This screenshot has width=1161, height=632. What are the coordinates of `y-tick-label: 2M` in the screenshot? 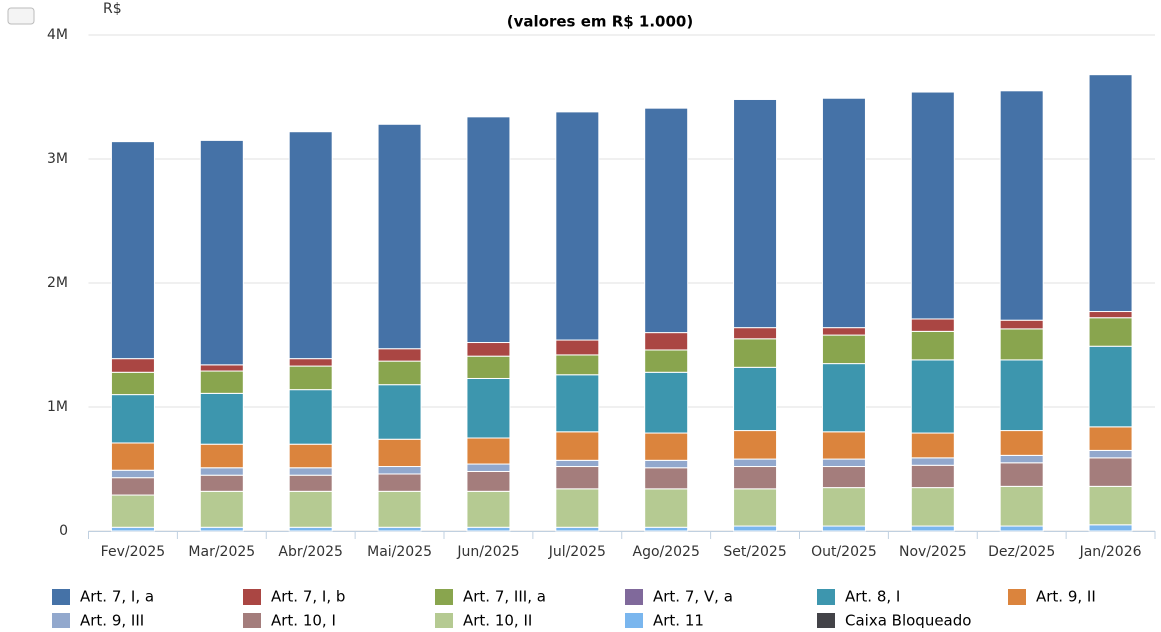 It's located at (57, 283).